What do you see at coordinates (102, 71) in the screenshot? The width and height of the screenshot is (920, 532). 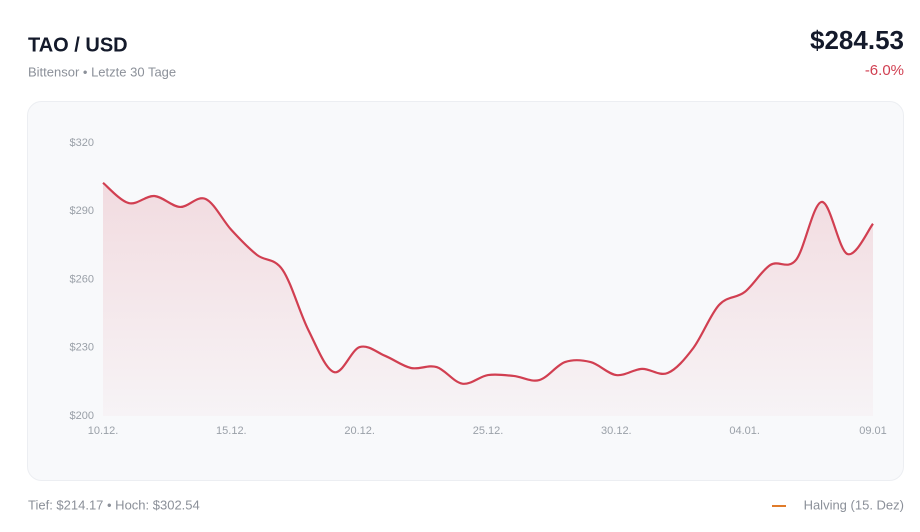 I see `subtitle: Bittensor • Letzte 30 Tage` at bounding box center [102, 71].